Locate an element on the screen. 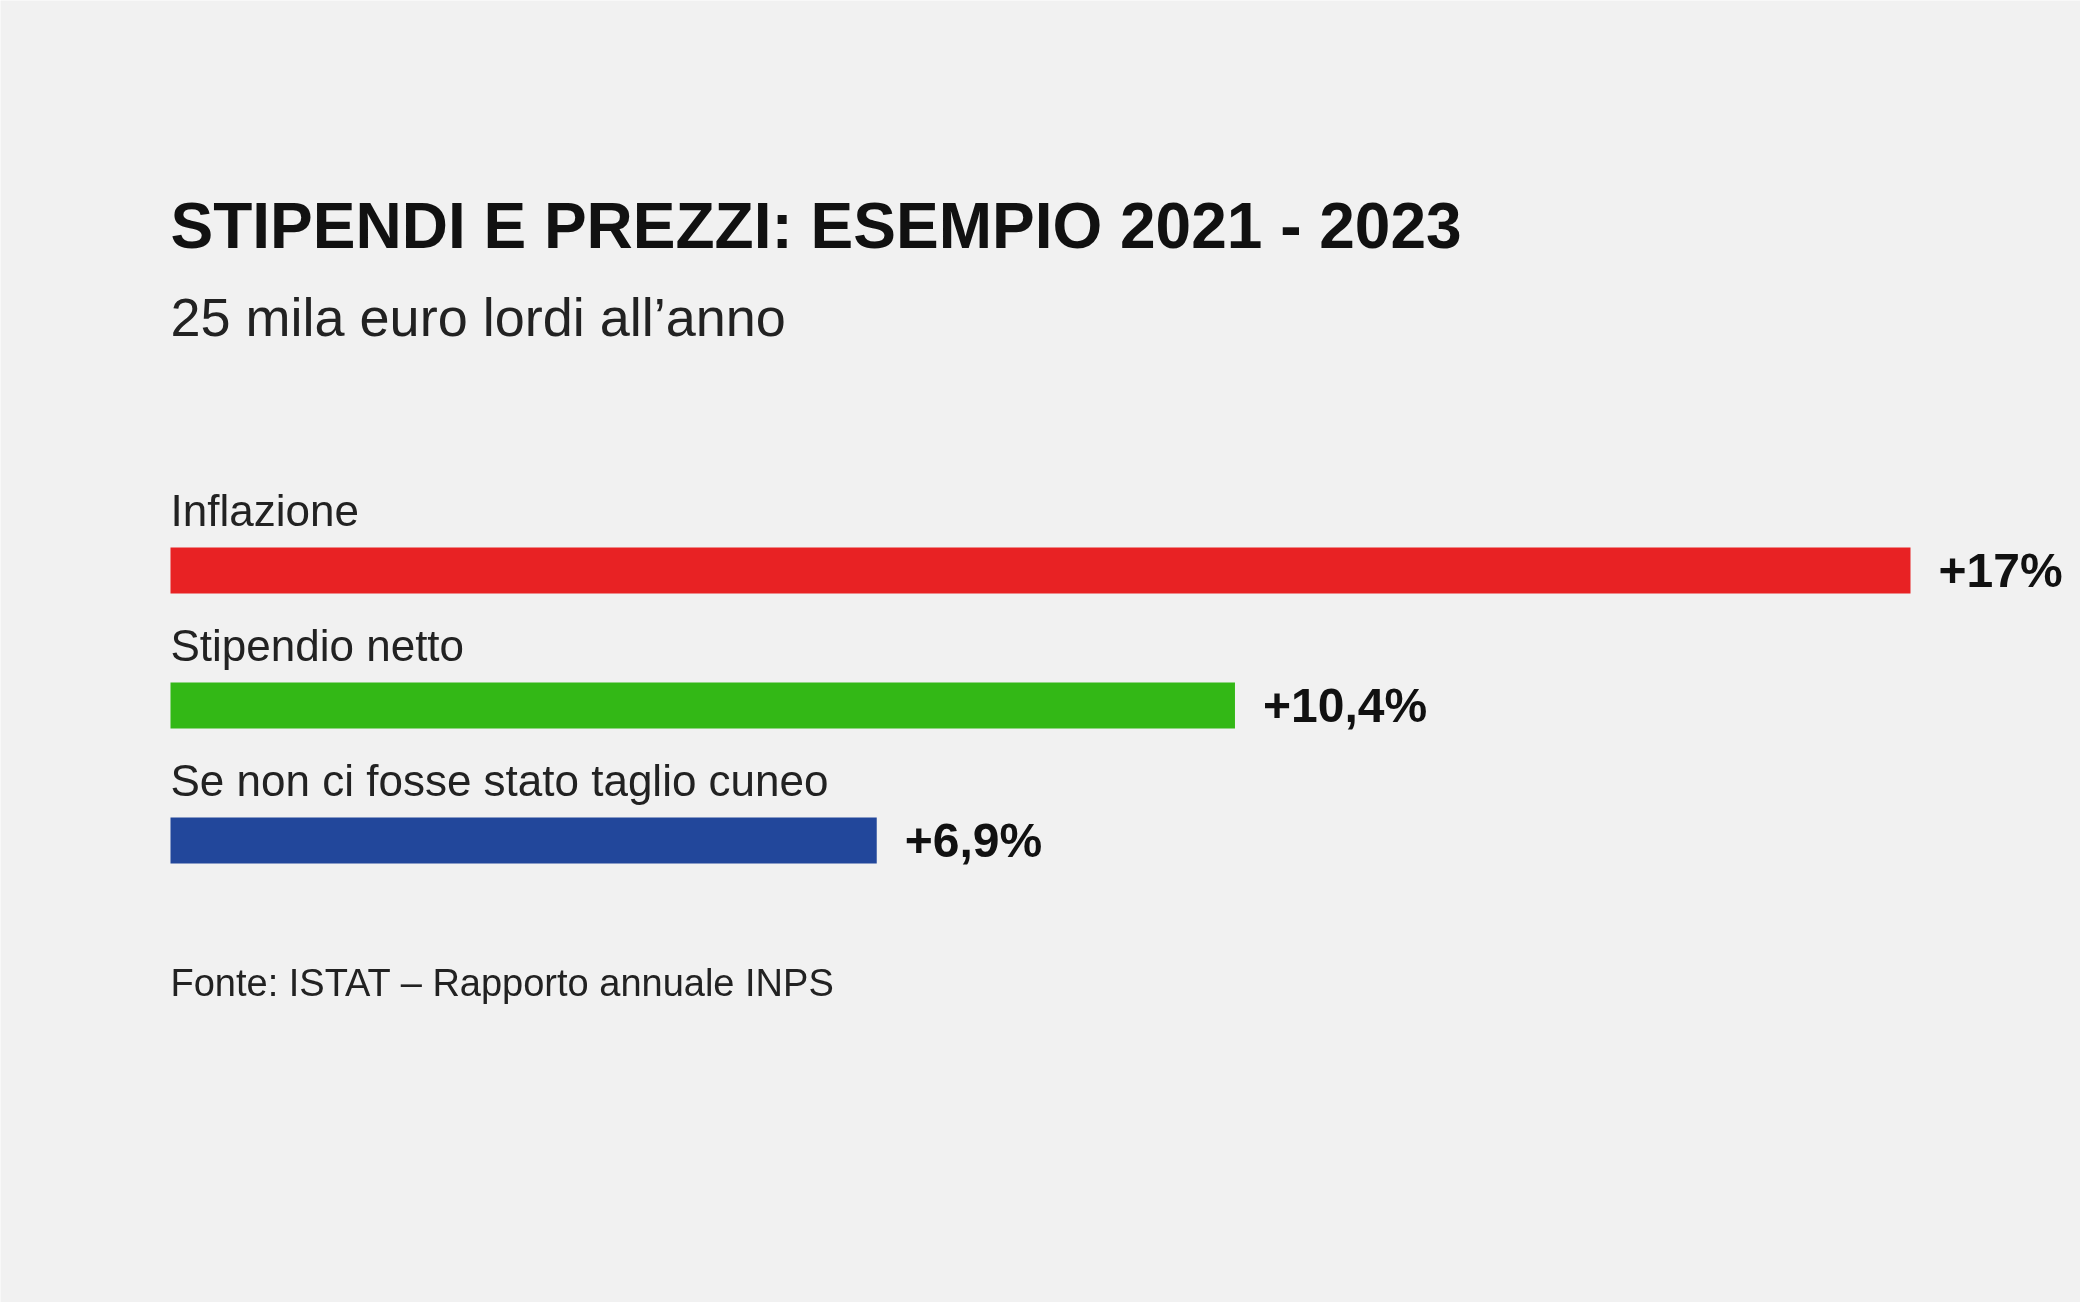 This screenshot has height=1302, width=2080. chart-title: STIPENDI E PREZZI: ESEMPIO 2021 - 2023 is located at coordinates (816, 225).